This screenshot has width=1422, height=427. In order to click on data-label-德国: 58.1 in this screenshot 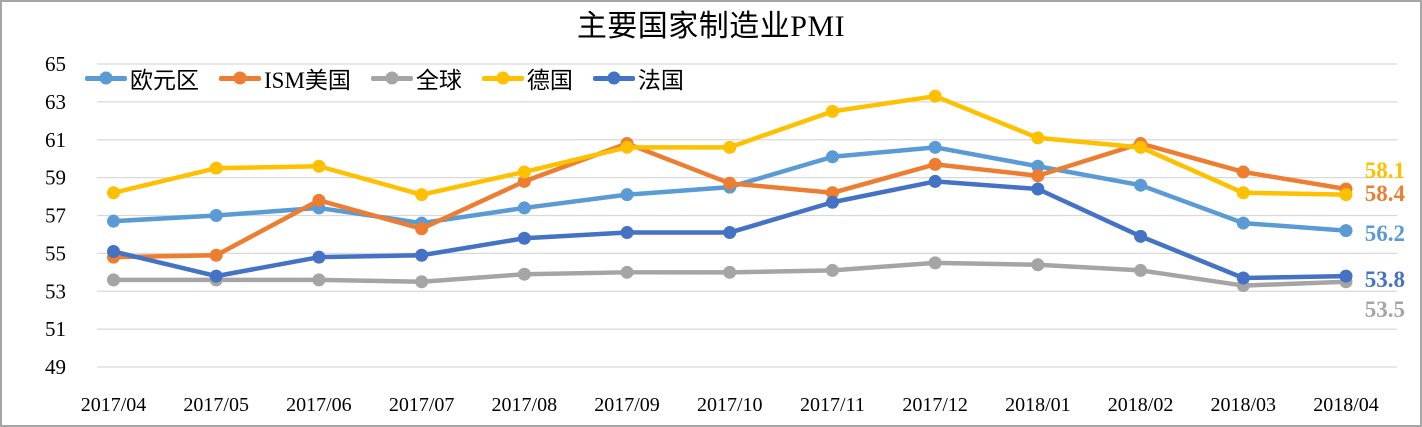, I will do `click(1384, 170)`.